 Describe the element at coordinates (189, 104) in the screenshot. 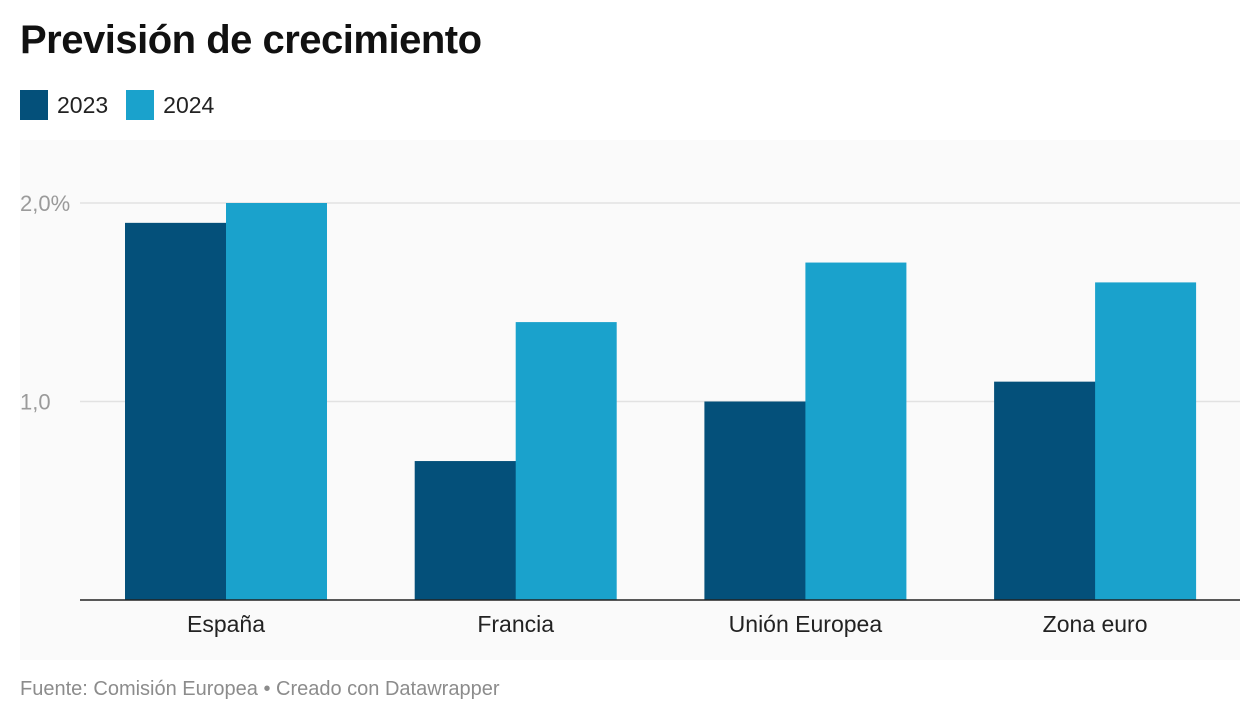

I see `legend-label-2024: 2024` at that location.